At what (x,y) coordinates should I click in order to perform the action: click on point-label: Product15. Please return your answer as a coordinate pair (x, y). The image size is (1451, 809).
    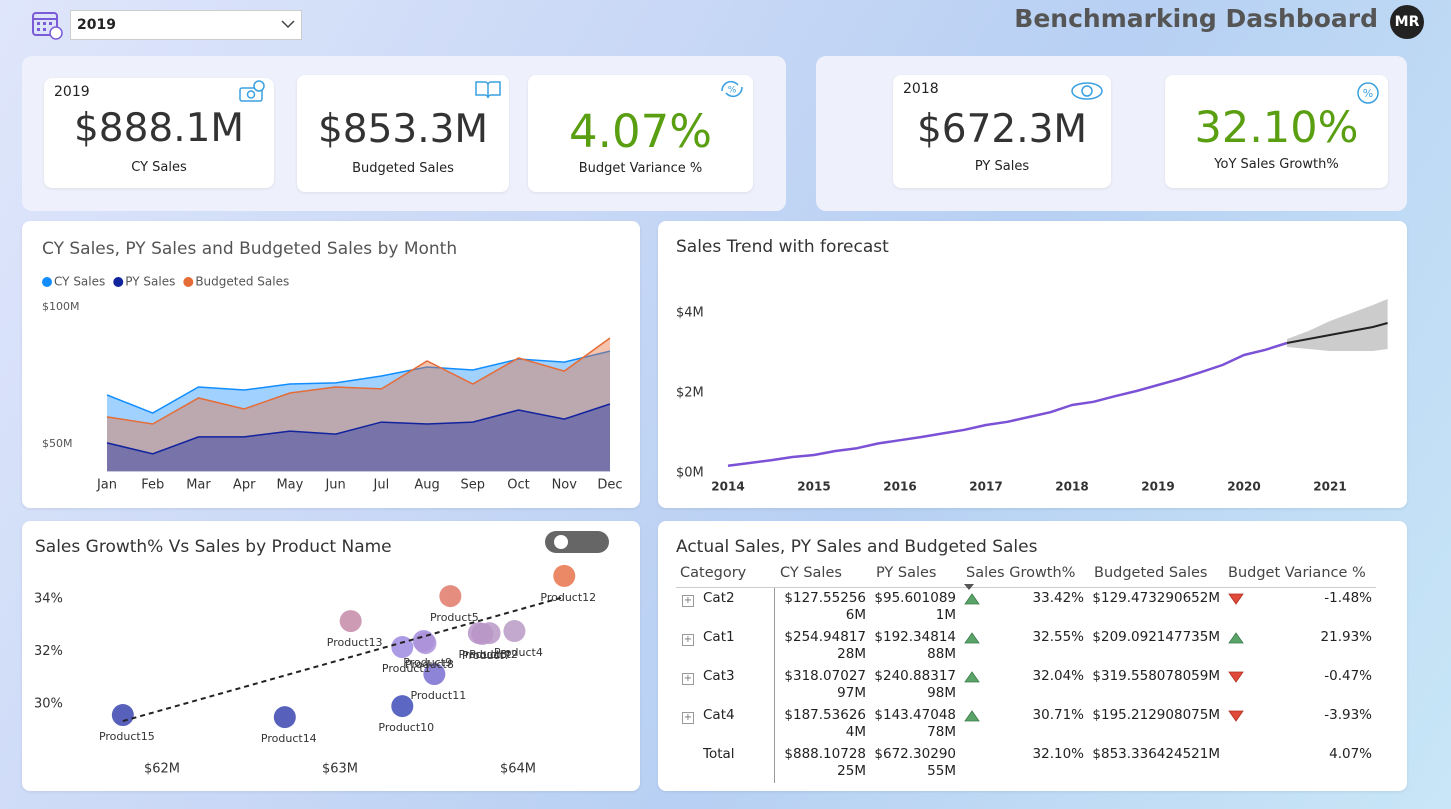
    Looking at the image, I should click on (127, 736).